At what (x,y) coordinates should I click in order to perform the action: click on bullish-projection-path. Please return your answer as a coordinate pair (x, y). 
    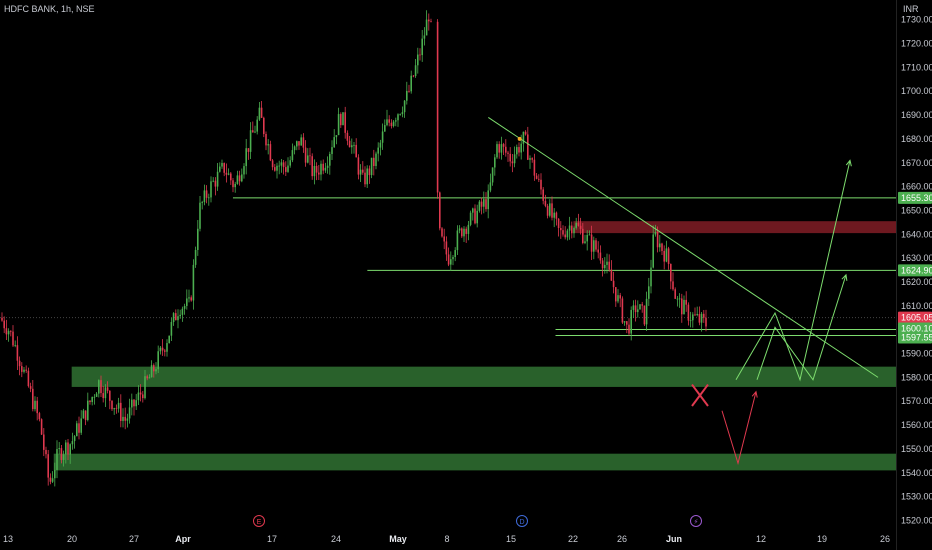
    Looking at the image, I should click on (793, 271).